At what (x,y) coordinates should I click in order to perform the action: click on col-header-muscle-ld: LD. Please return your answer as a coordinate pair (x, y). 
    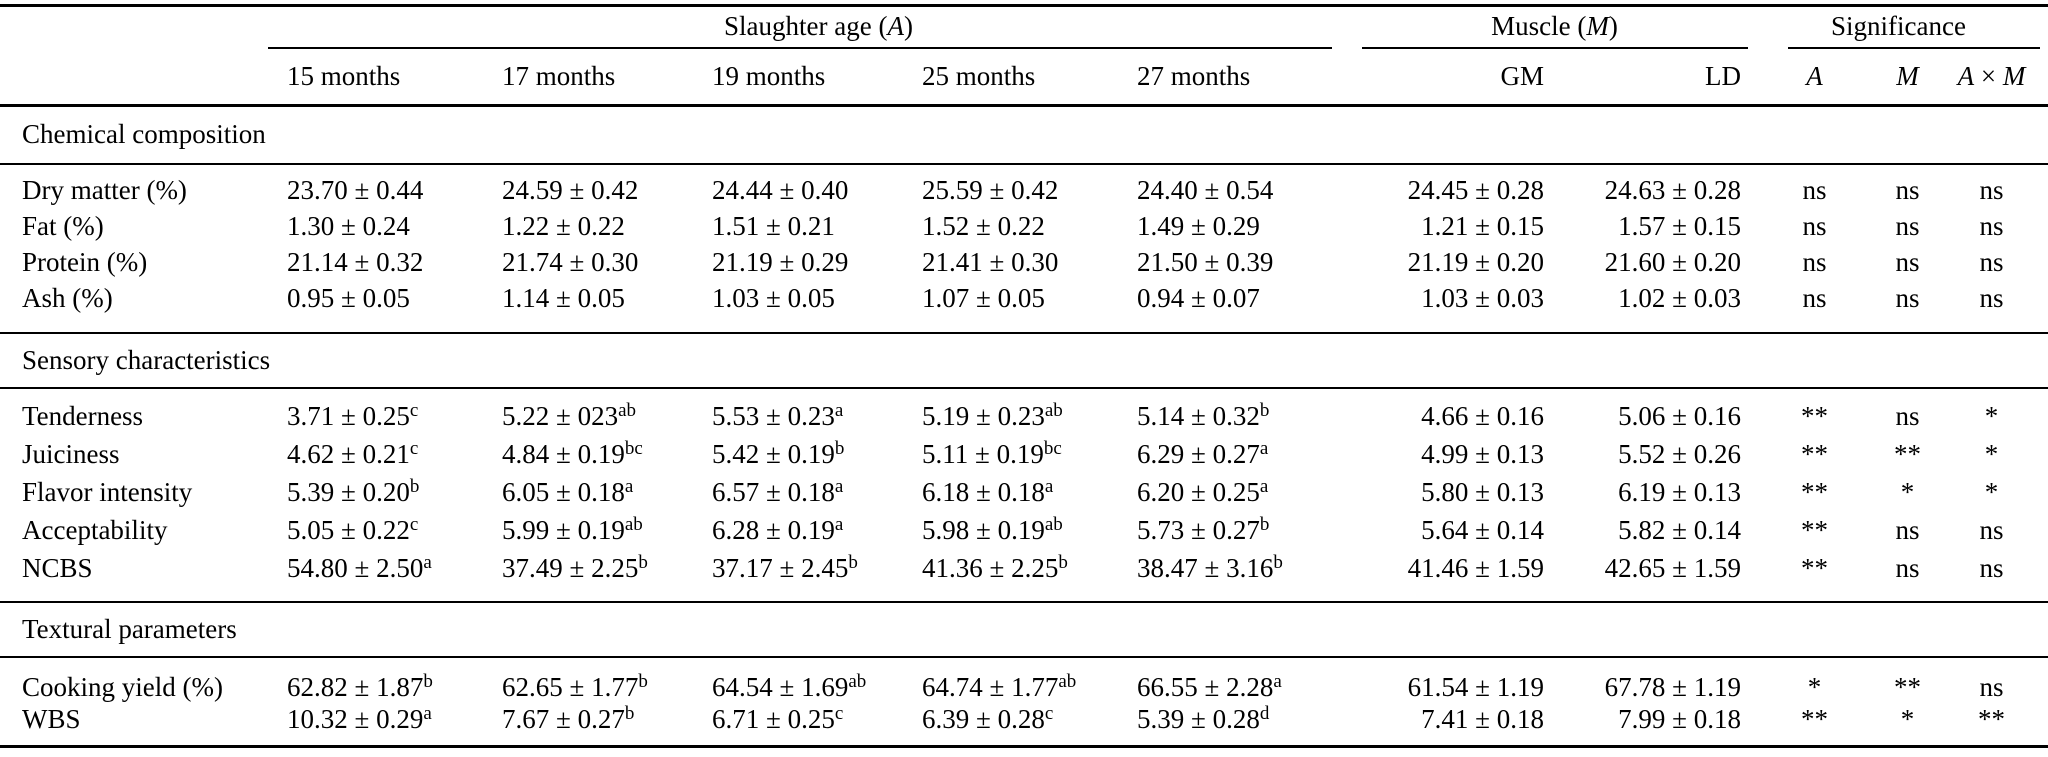
    Looking at the image, I should click on (1723, 76).